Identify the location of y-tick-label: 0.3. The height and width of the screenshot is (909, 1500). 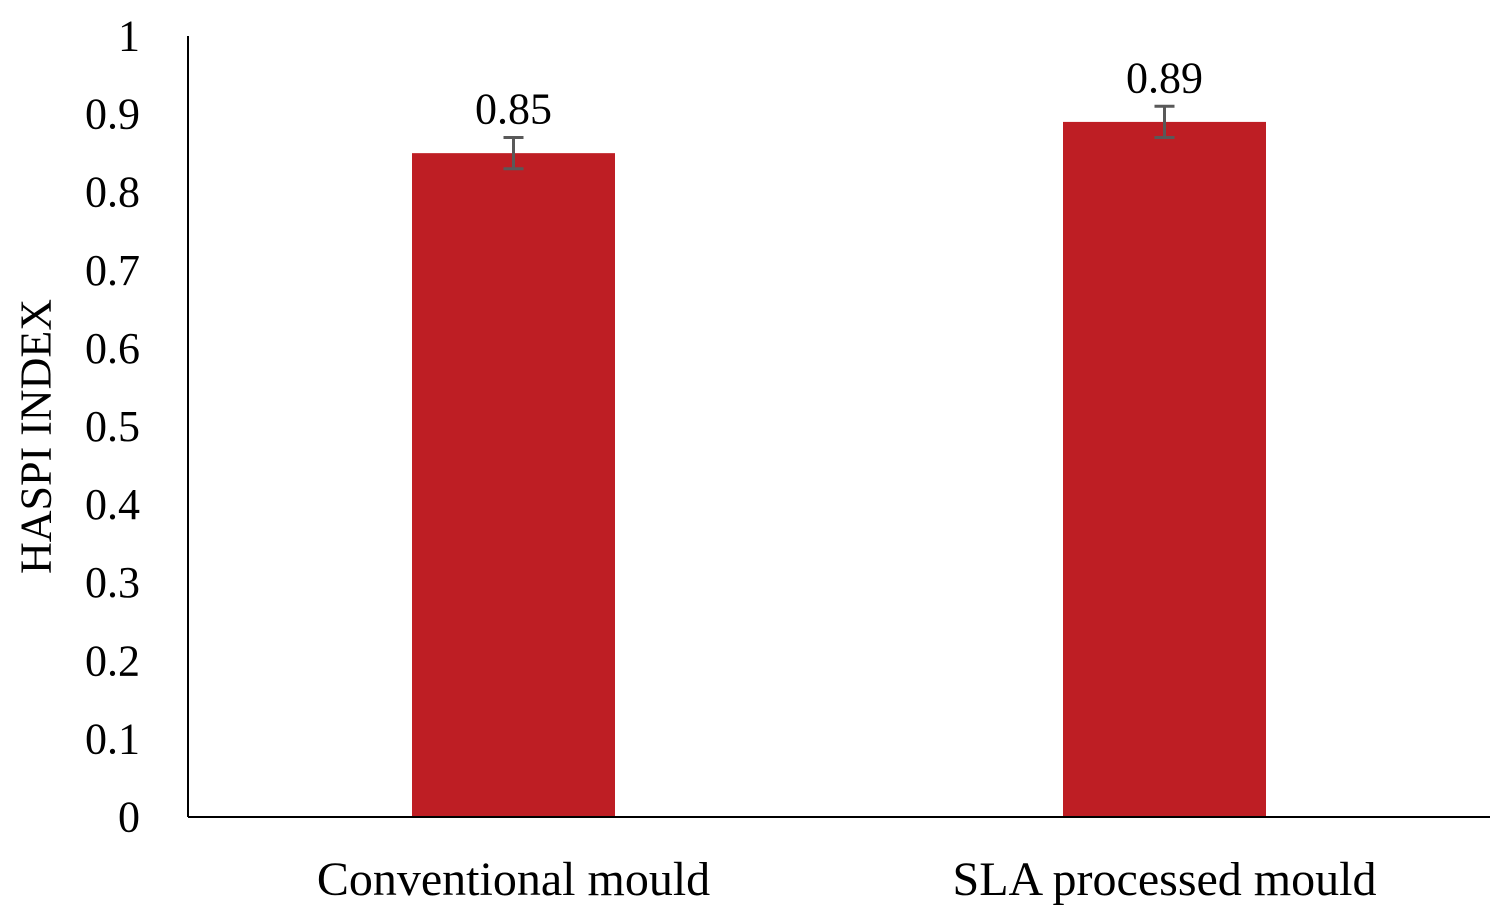
(112, 582).